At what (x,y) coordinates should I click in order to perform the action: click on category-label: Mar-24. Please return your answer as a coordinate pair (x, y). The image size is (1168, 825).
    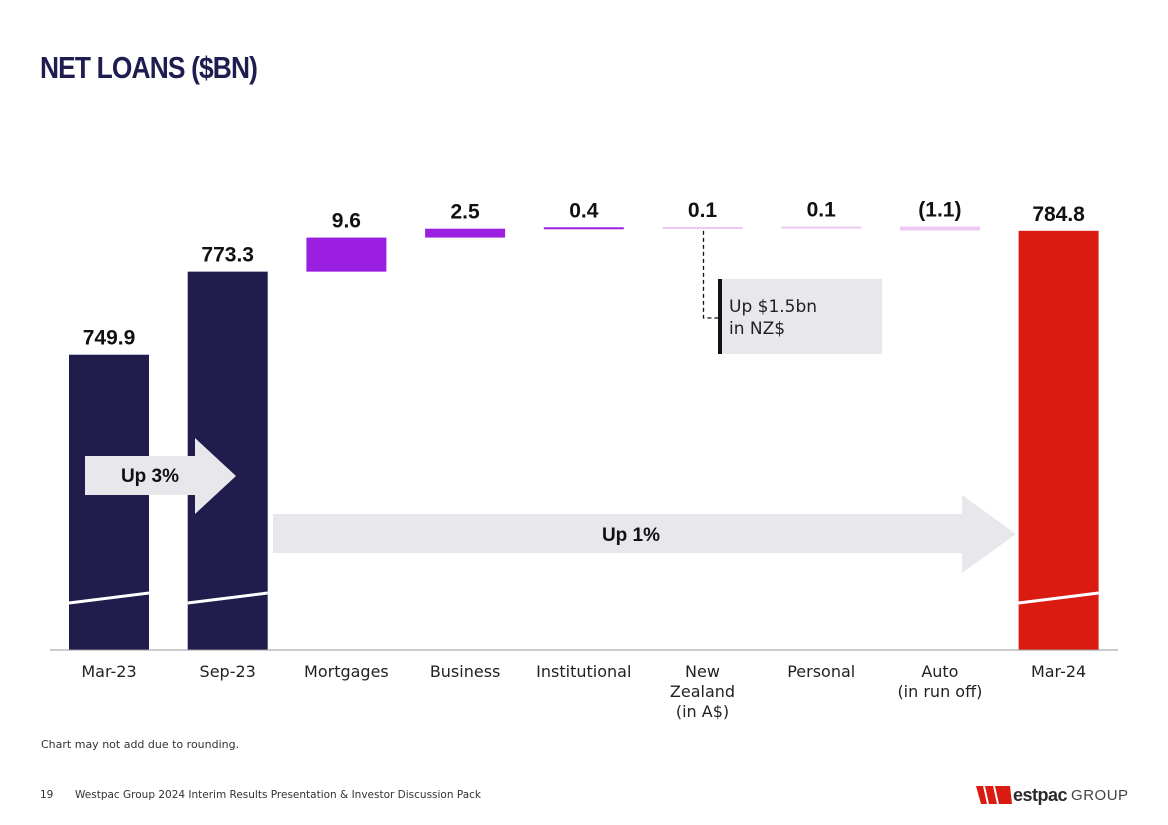
    Looking at the image, I should click on (1058, 671).